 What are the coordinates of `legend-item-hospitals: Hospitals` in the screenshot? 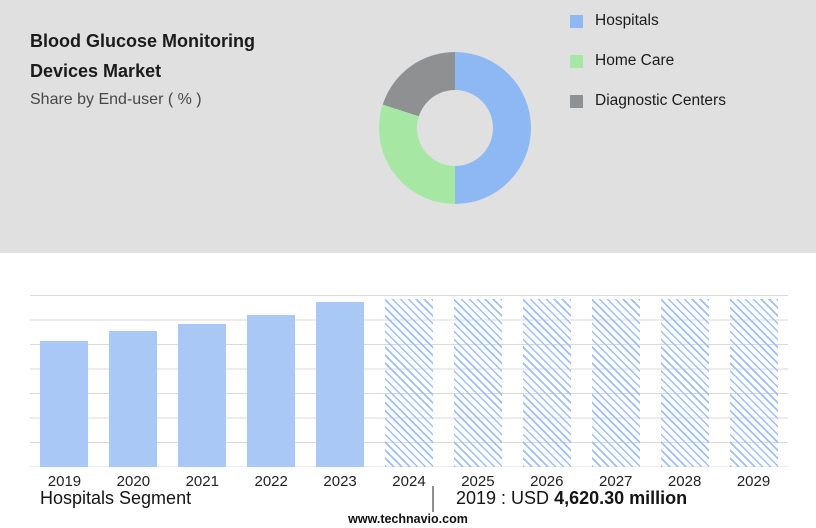 It's located at (648, 20).